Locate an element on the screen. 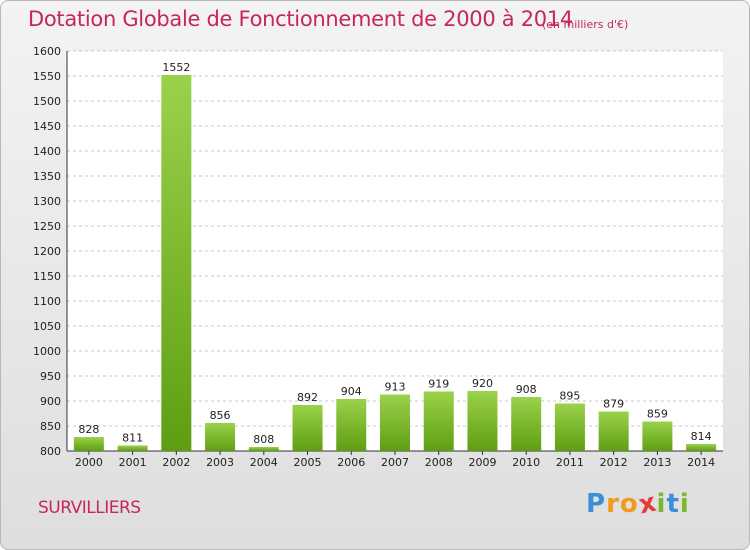  y-tick-label: 900 is located at coordinates (50, 401).